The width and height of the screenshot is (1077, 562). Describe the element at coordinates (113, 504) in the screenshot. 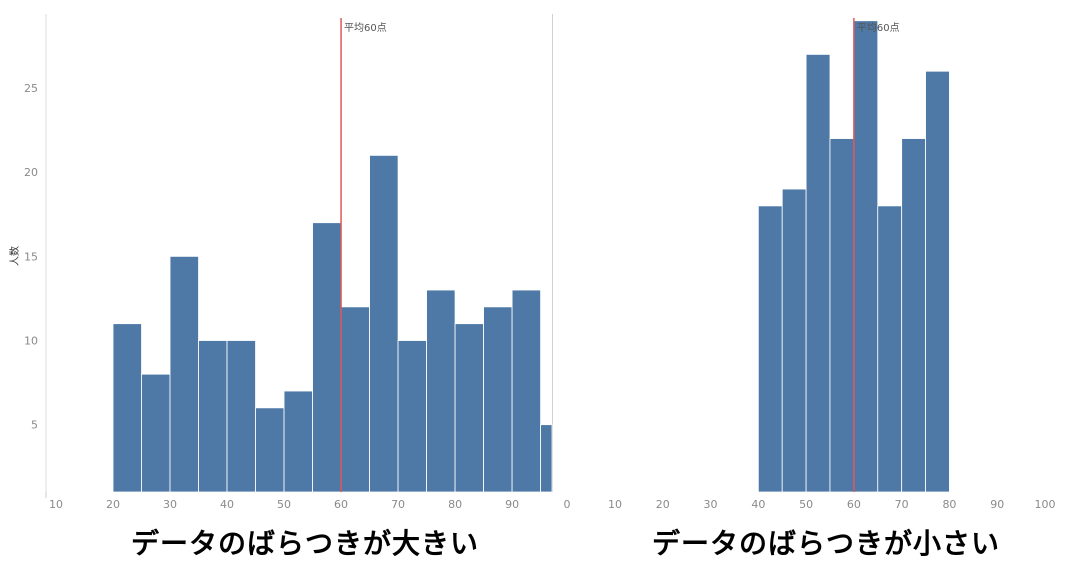

I see `x-tick-label-0-1: 20` at that location.